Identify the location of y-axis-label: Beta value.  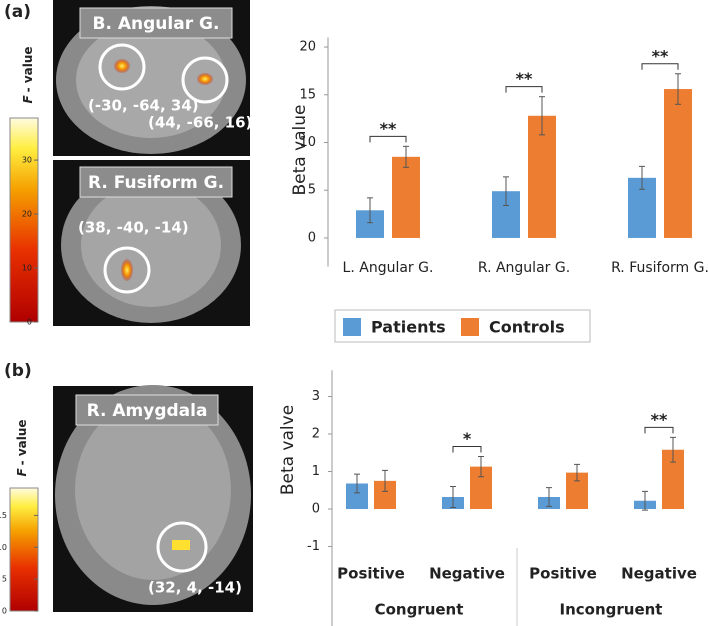
(300, 149).